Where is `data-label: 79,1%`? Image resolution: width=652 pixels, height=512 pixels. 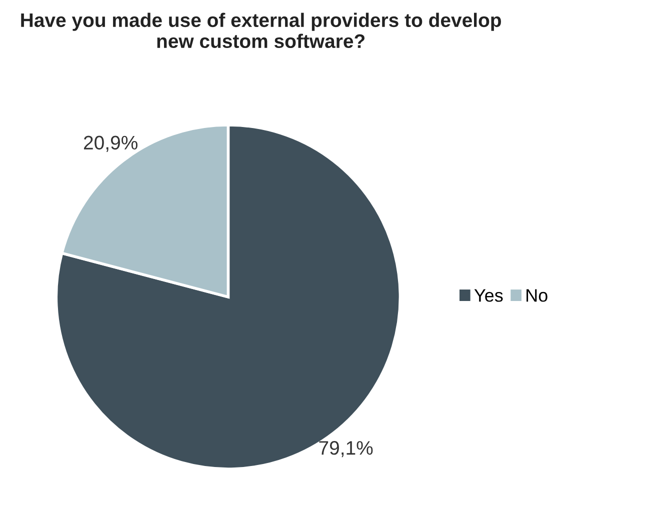
data-label: 79,1% is located at coordinates (346, 449).